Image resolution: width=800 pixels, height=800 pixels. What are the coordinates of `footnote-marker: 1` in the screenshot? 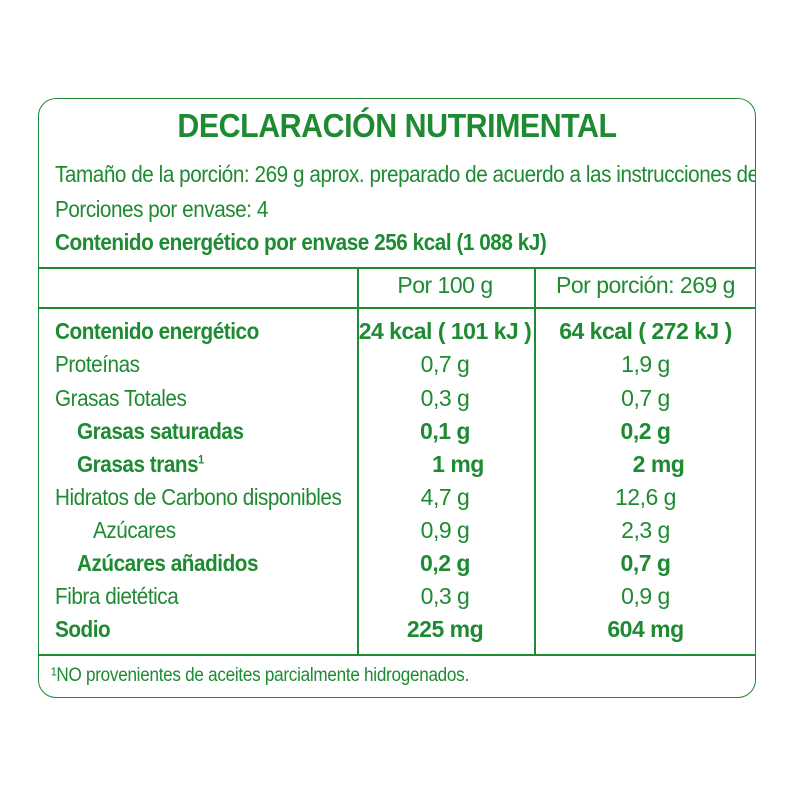 It's located at (201, 459).